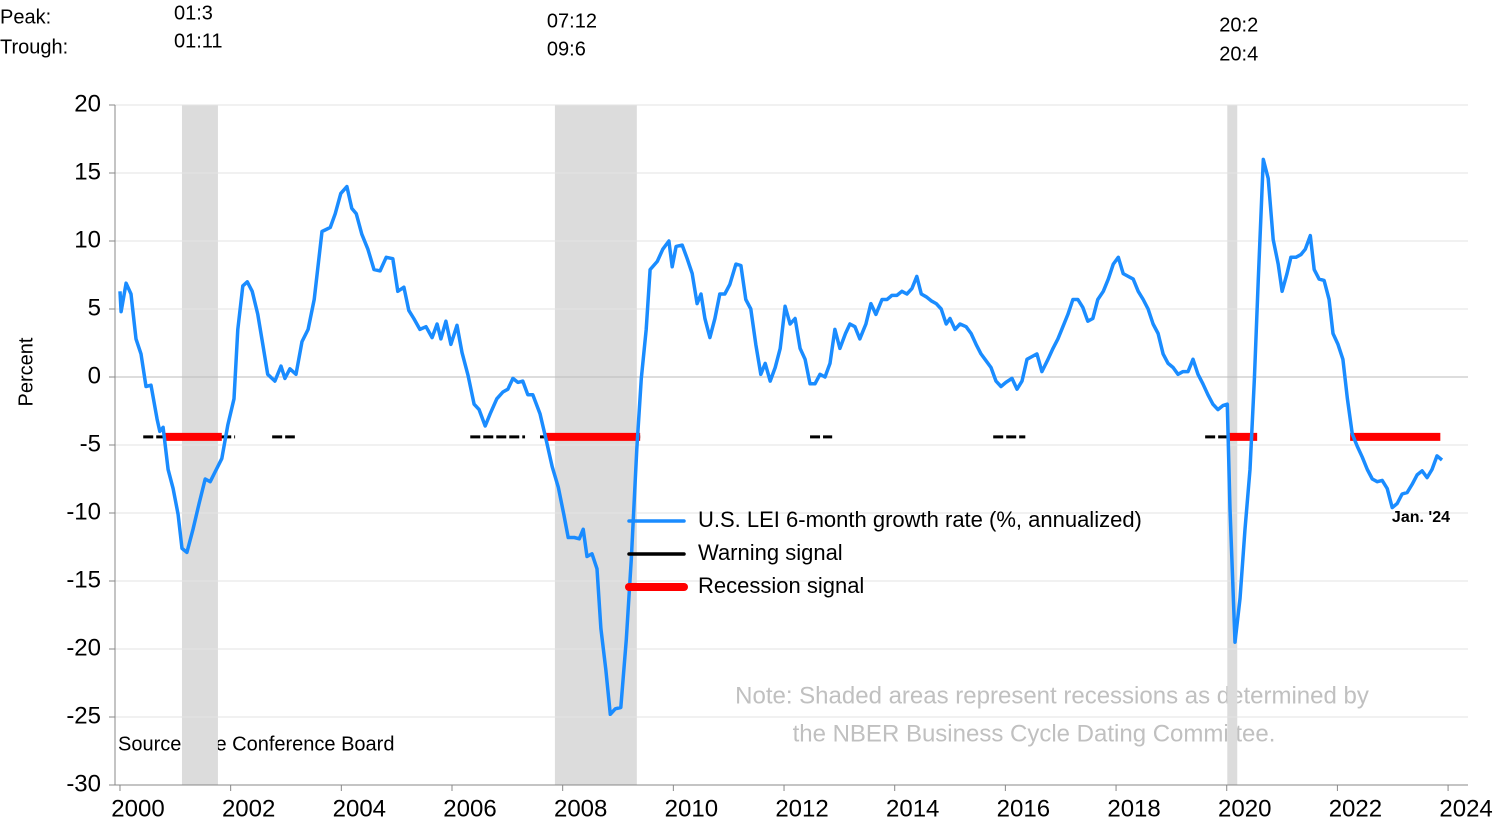 The width and height of the screenshot is (1501, 833). Describe the element at coordinates (87, 171) in the screenshot. I see `y-tick-label: 15` at that location.